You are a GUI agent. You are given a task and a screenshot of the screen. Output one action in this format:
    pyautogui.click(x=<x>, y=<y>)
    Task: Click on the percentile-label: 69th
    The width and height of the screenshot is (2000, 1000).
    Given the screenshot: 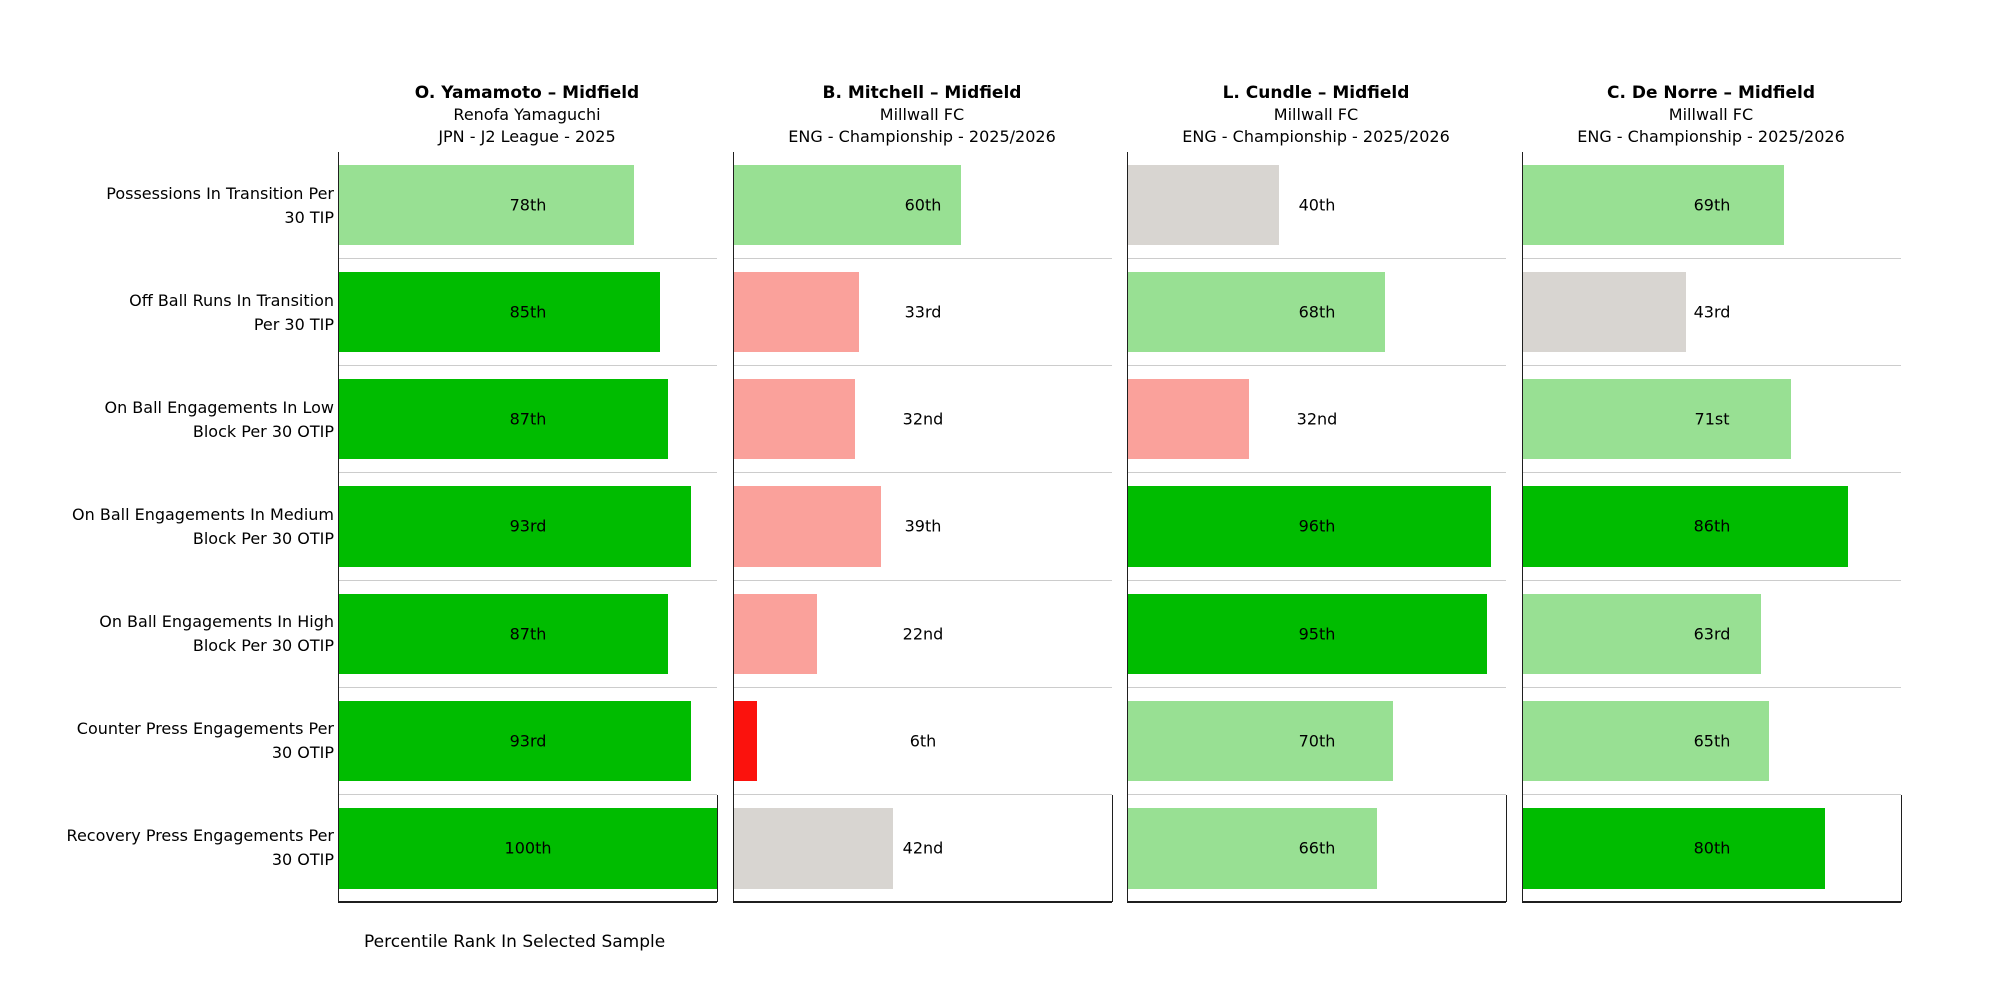 What is the action you would take?
    pyautogui.click(x=1712, y=205)
    